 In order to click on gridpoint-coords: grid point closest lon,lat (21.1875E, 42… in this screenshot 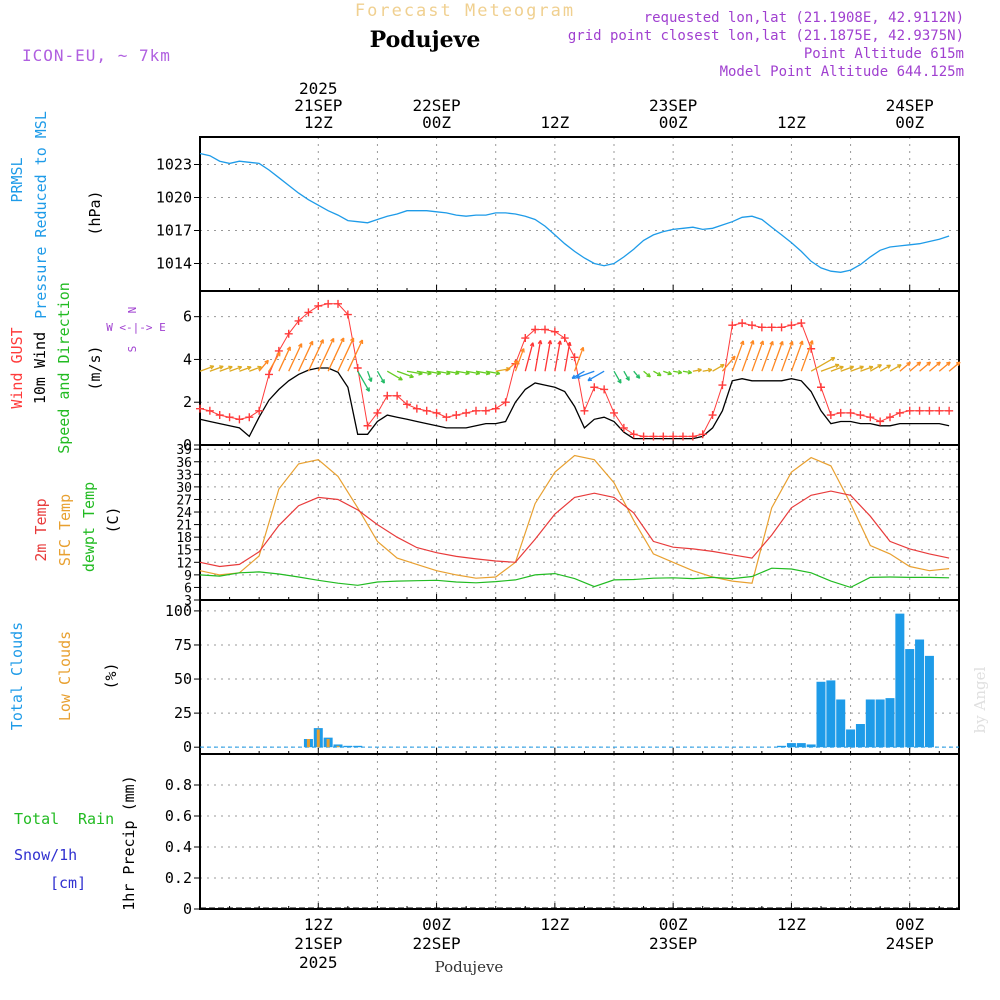, I will do `click(766, 36)`.